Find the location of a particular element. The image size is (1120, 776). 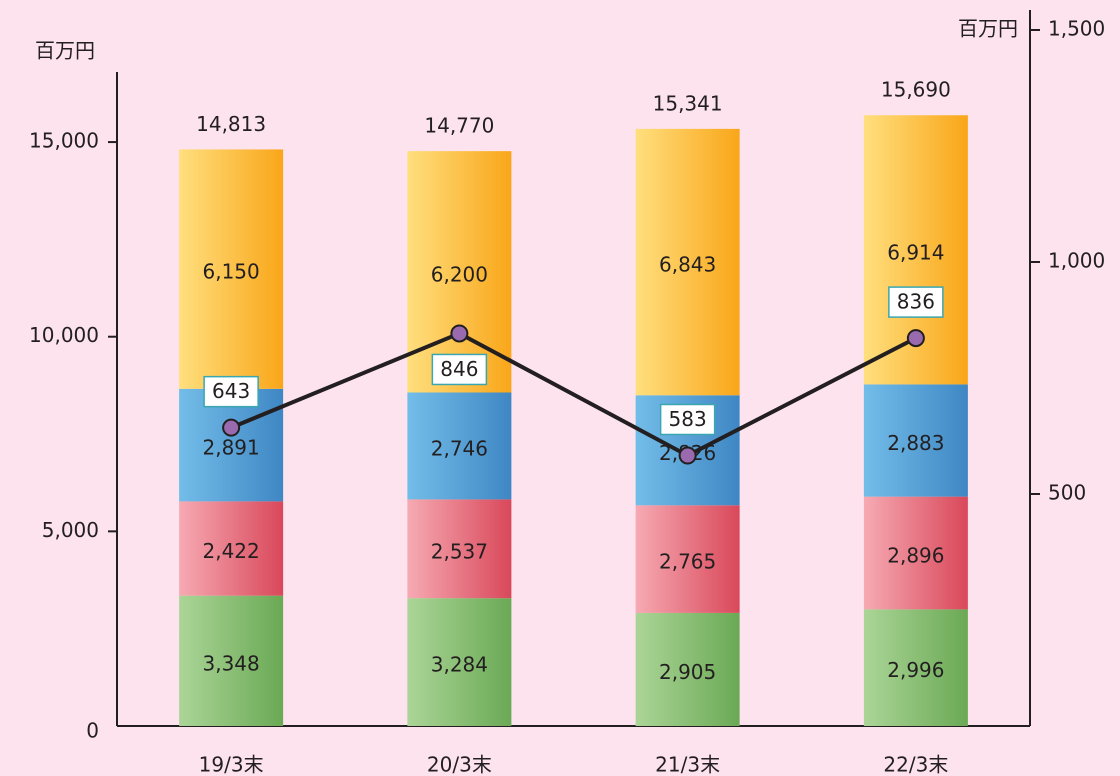

x-tick-label: 19/3末 is located at coordinates (231, 764).